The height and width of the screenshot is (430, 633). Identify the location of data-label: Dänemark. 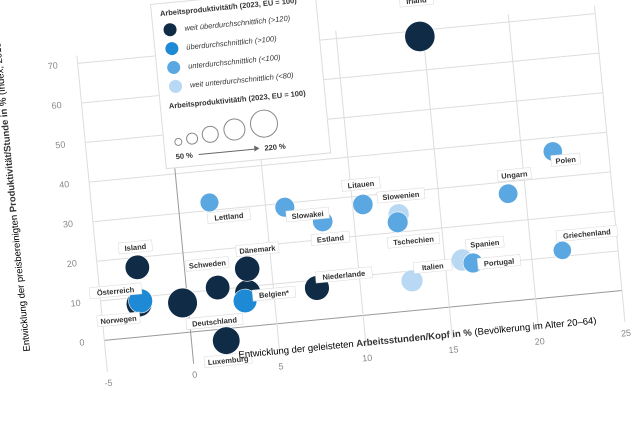
(258, 249).